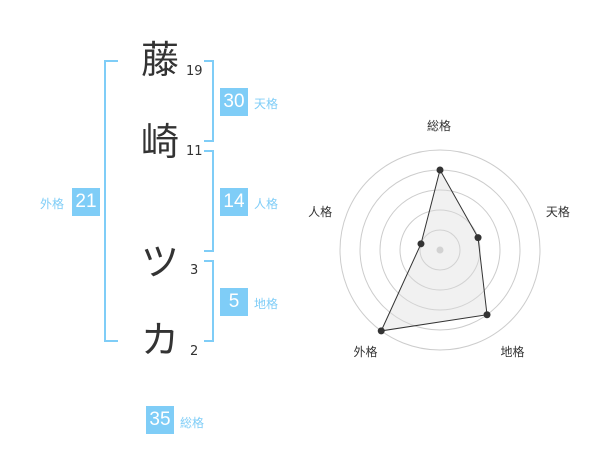 The height and width of the screenshot is (470, 600). What do you see at coordinates (194, 151) in the screenshot?
I see `stroke-count: 11` at bounding box center [194, 151].